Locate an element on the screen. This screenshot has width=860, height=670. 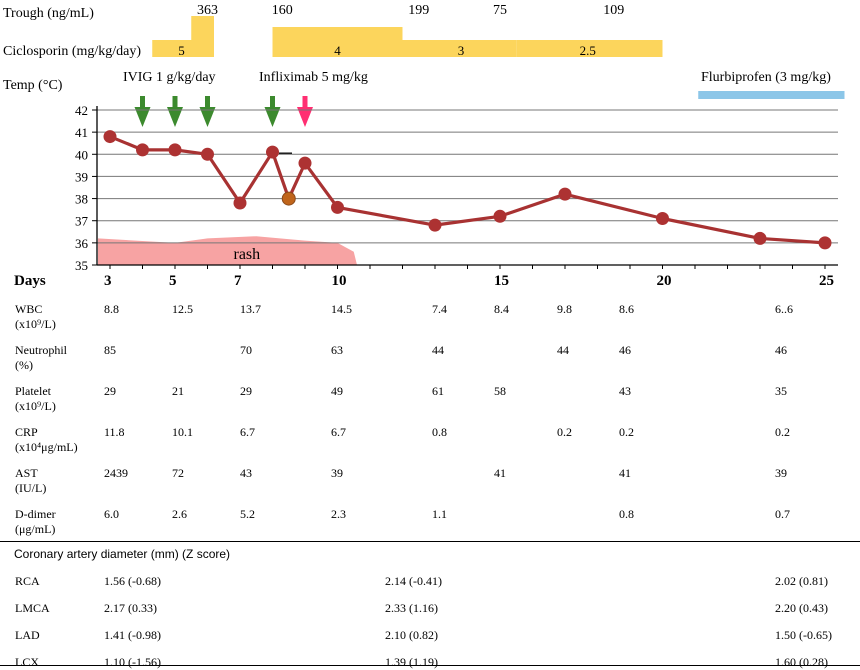
lab-value: 61 is located at coordinates (438, 391).